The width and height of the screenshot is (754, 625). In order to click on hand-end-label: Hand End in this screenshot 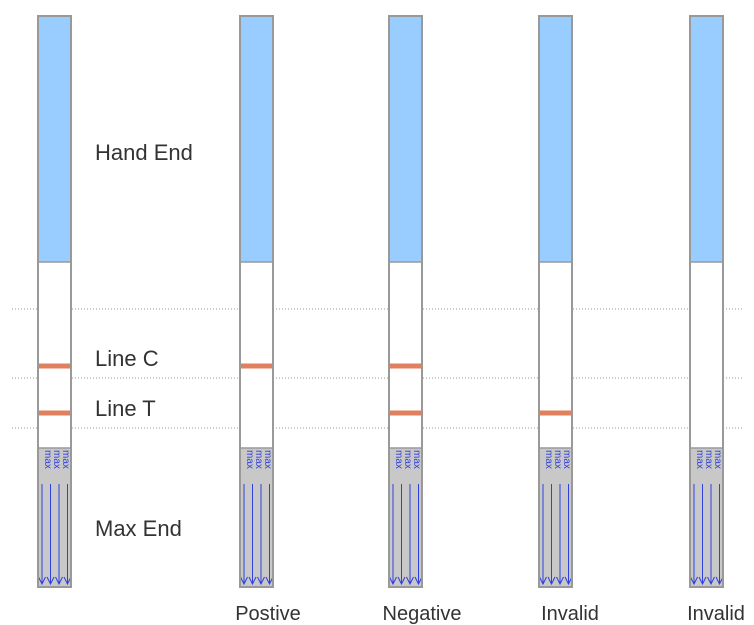, I will do `click(144, 152)`.